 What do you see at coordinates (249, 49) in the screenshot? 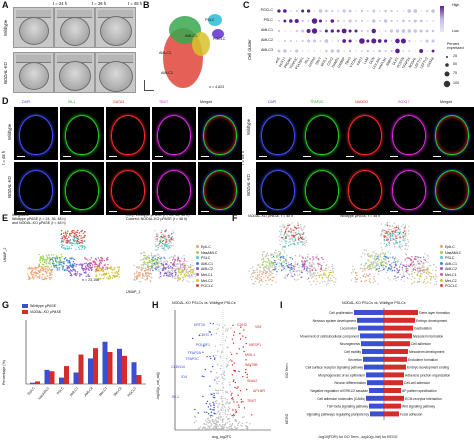
I see `axis-label-cell-cluster: Cell cluster` at bounding box center [249, 49].